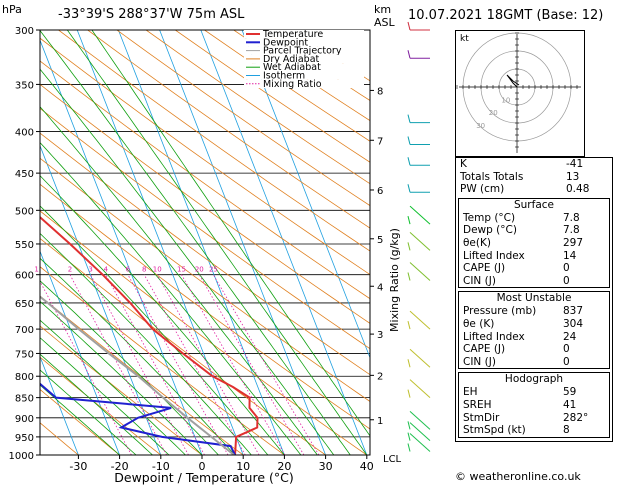 The height and width of the screenshot is (486, 629). What do you see at coordinates (479, 280) in the screenshot?
I see `surface-label: CIN (J)` at bounding box center [479, 280].